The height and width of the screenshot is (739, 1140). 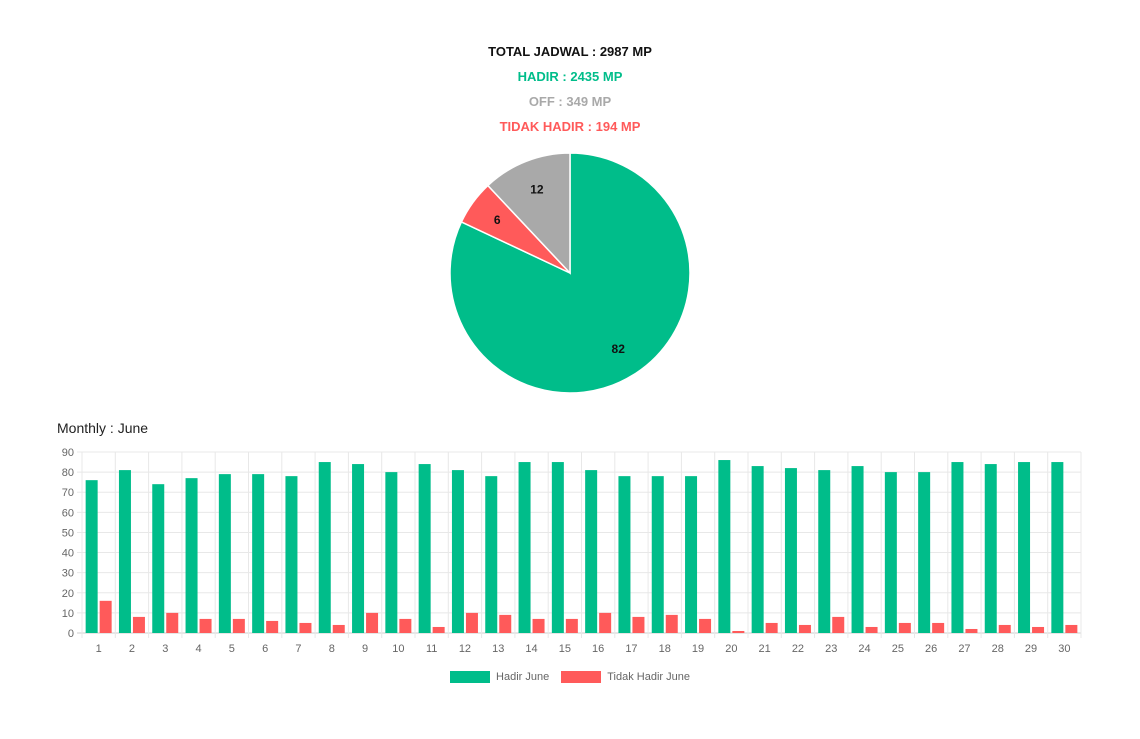 What do you see at coordinates (570, 101) in the screenshot?
I see `off-label: OFF : 349 MP` at bounding box center [570, 101].